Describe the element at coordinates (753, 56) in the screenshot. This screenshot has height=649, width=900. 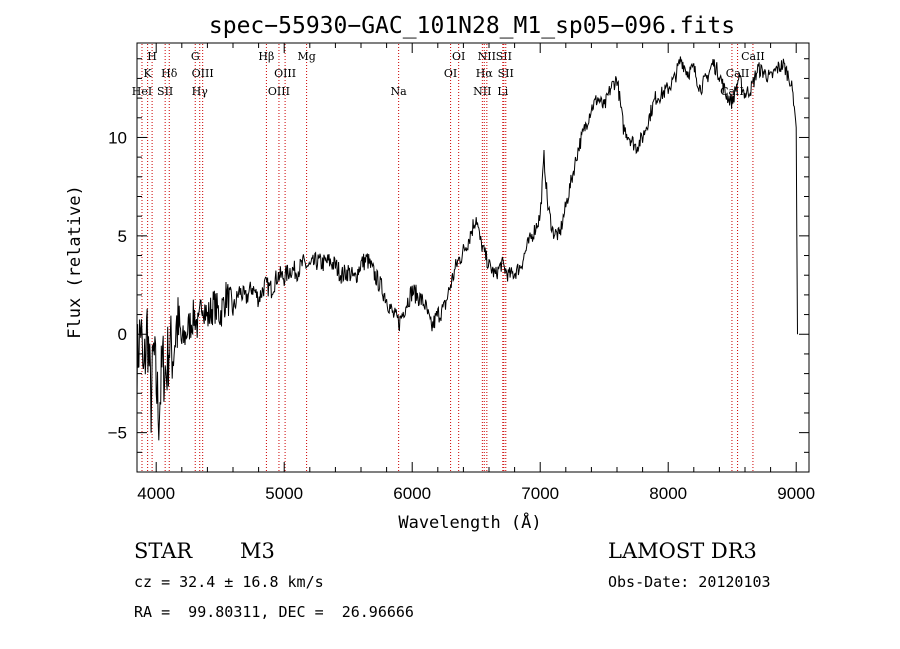
I see `marker-label-23: CaII` at that location.